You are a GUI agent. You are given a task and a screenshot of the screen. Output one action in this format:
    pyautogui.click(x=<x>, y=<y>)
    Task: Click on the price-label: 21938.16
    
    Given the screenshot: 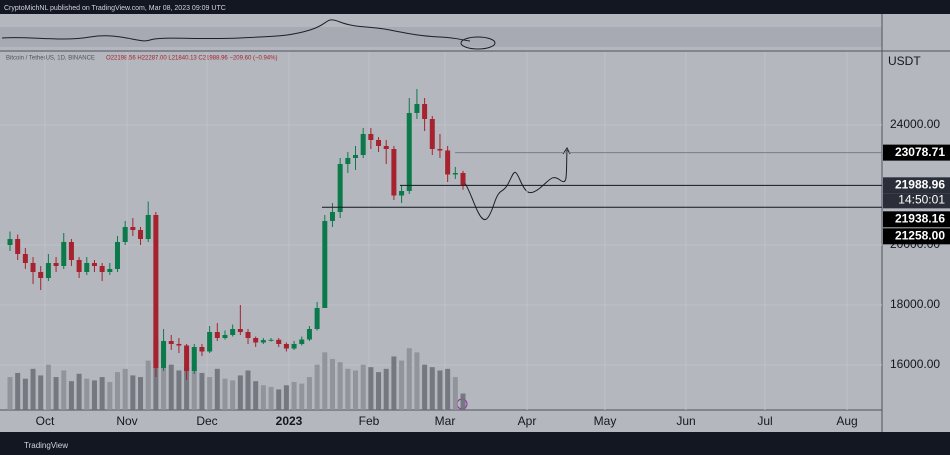 What is the action you would take?
    pyautogui.click(x=920, y=218)
    